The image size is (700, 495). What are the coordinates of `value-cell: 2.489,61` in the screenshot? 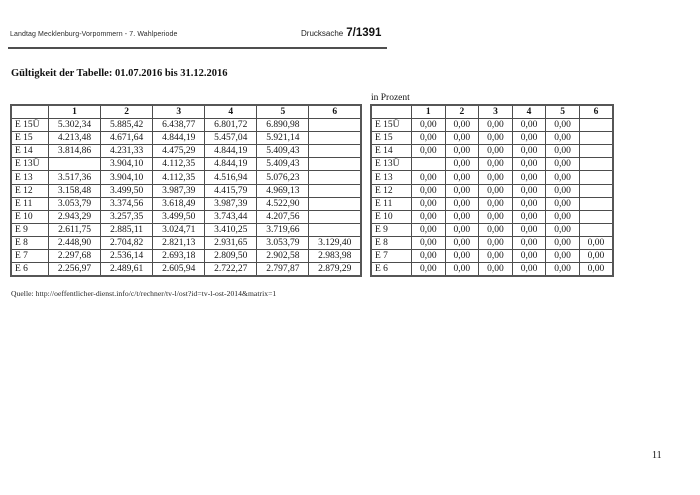 It's located at (127, 269).